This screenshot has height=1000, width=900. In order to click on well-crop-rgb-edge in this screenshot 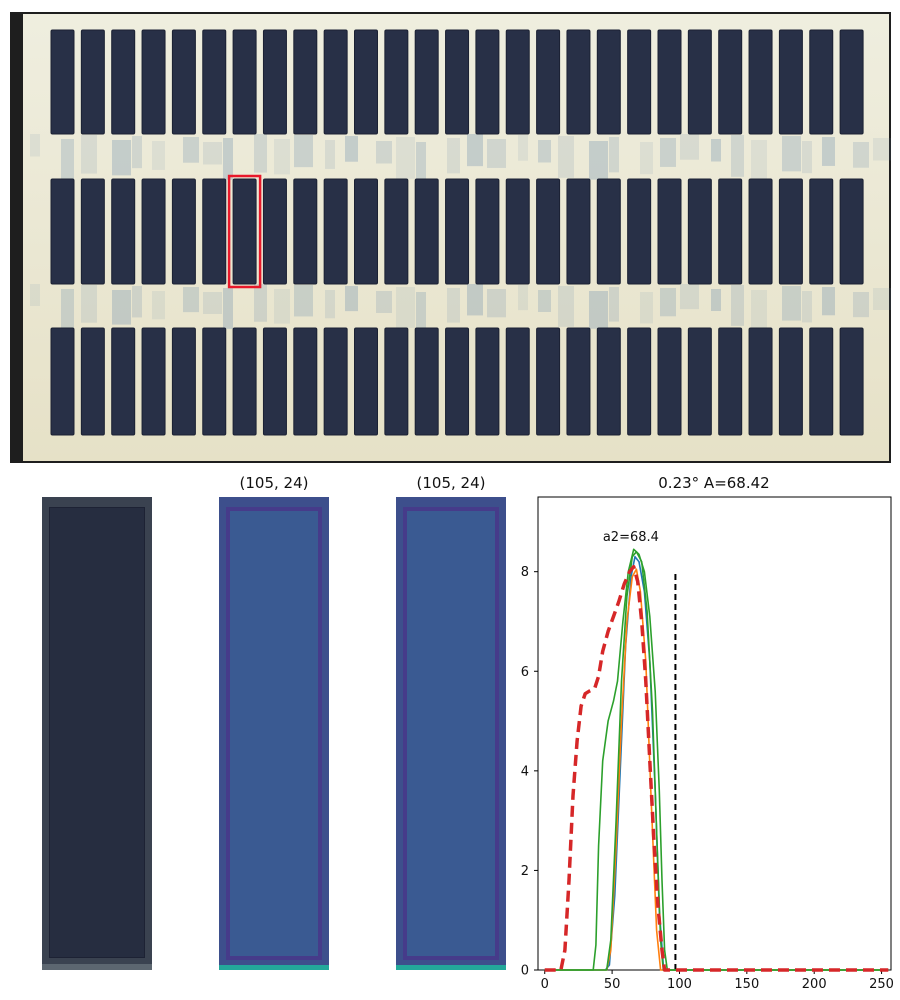, I will do `click(97, 967)`.